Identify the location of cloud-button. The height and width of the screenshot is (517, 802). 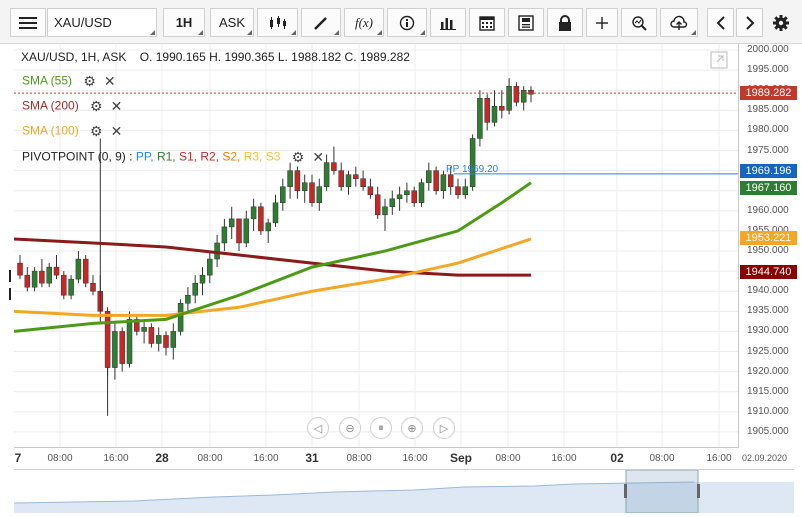
(679, 22).